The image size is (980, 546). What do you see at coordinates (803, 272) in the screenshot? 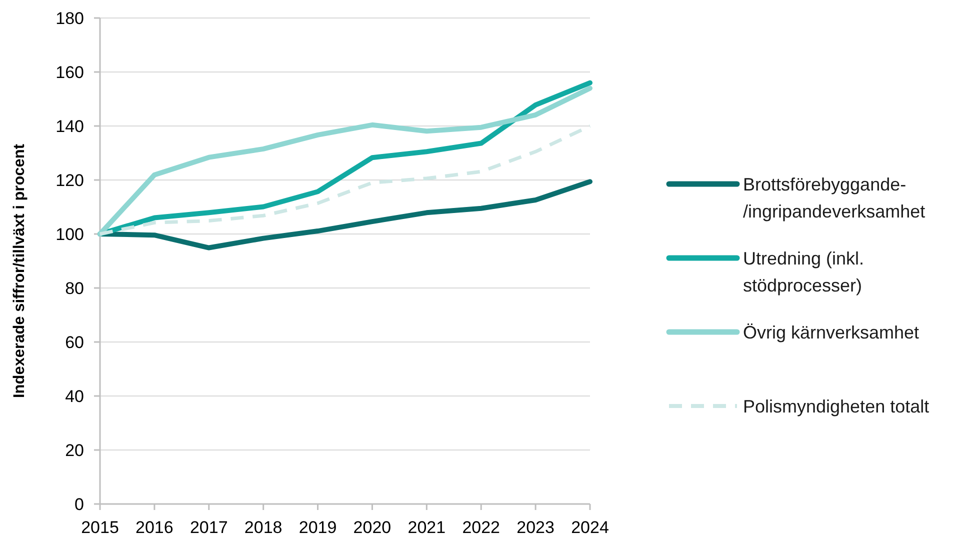
I see `legend-label: Utredning (inkl. stödprocesser)` at bounding box center [803, 272].